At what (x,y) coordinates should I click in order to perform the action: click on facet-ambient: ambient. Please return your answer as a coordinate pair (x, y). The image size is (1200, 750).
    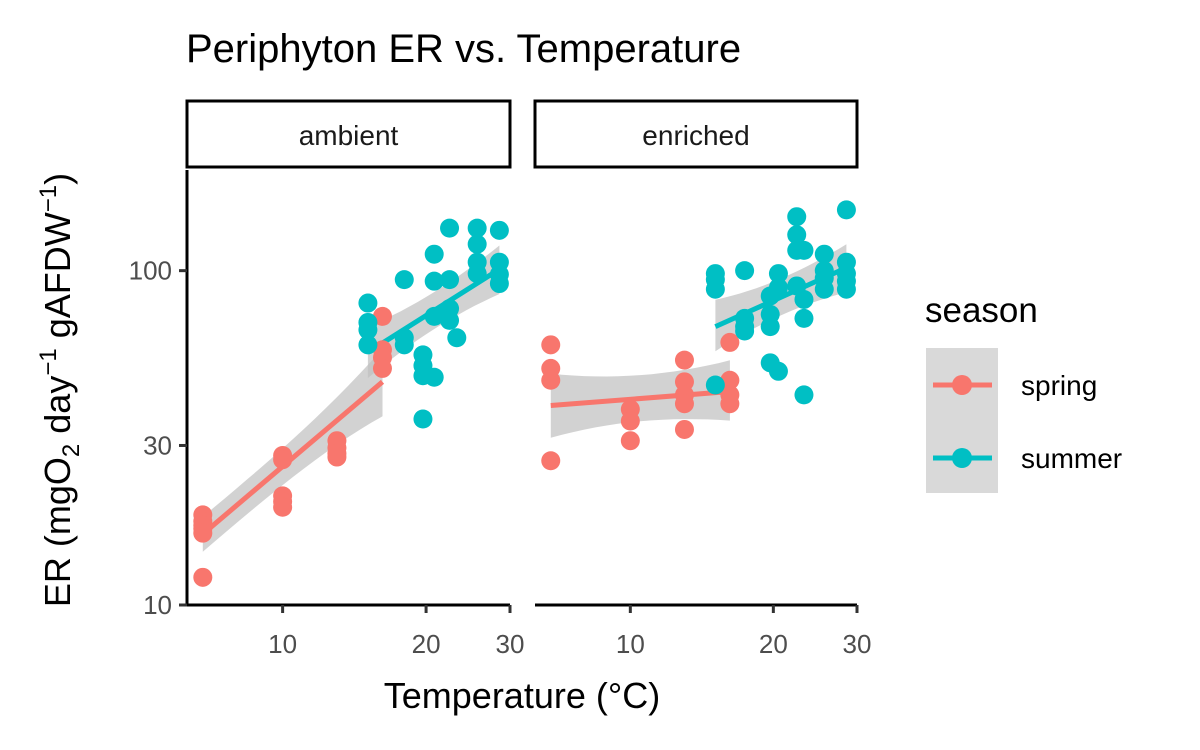
    Looking at the image, I should click on (348, 134).